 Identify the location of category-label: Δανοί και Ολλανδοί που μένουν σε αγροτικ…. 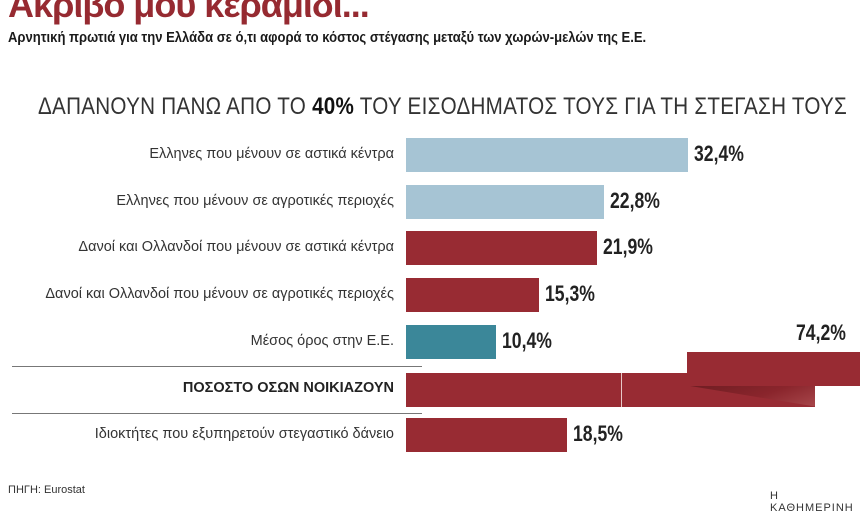
(219, 294).